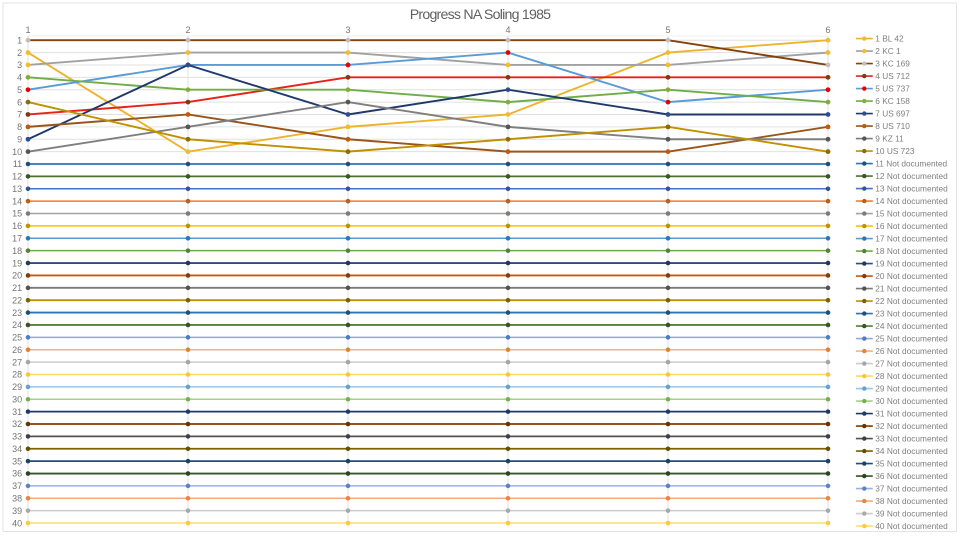 The image size is (960, 538). I want to click on svg-text: 38 Not documented, so click(911, 501).